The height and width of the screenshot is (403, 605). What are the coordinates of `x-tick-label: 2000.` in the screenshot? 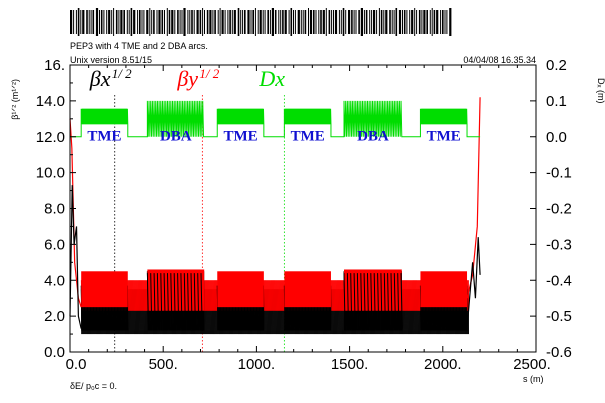 It's located at (443, 364).